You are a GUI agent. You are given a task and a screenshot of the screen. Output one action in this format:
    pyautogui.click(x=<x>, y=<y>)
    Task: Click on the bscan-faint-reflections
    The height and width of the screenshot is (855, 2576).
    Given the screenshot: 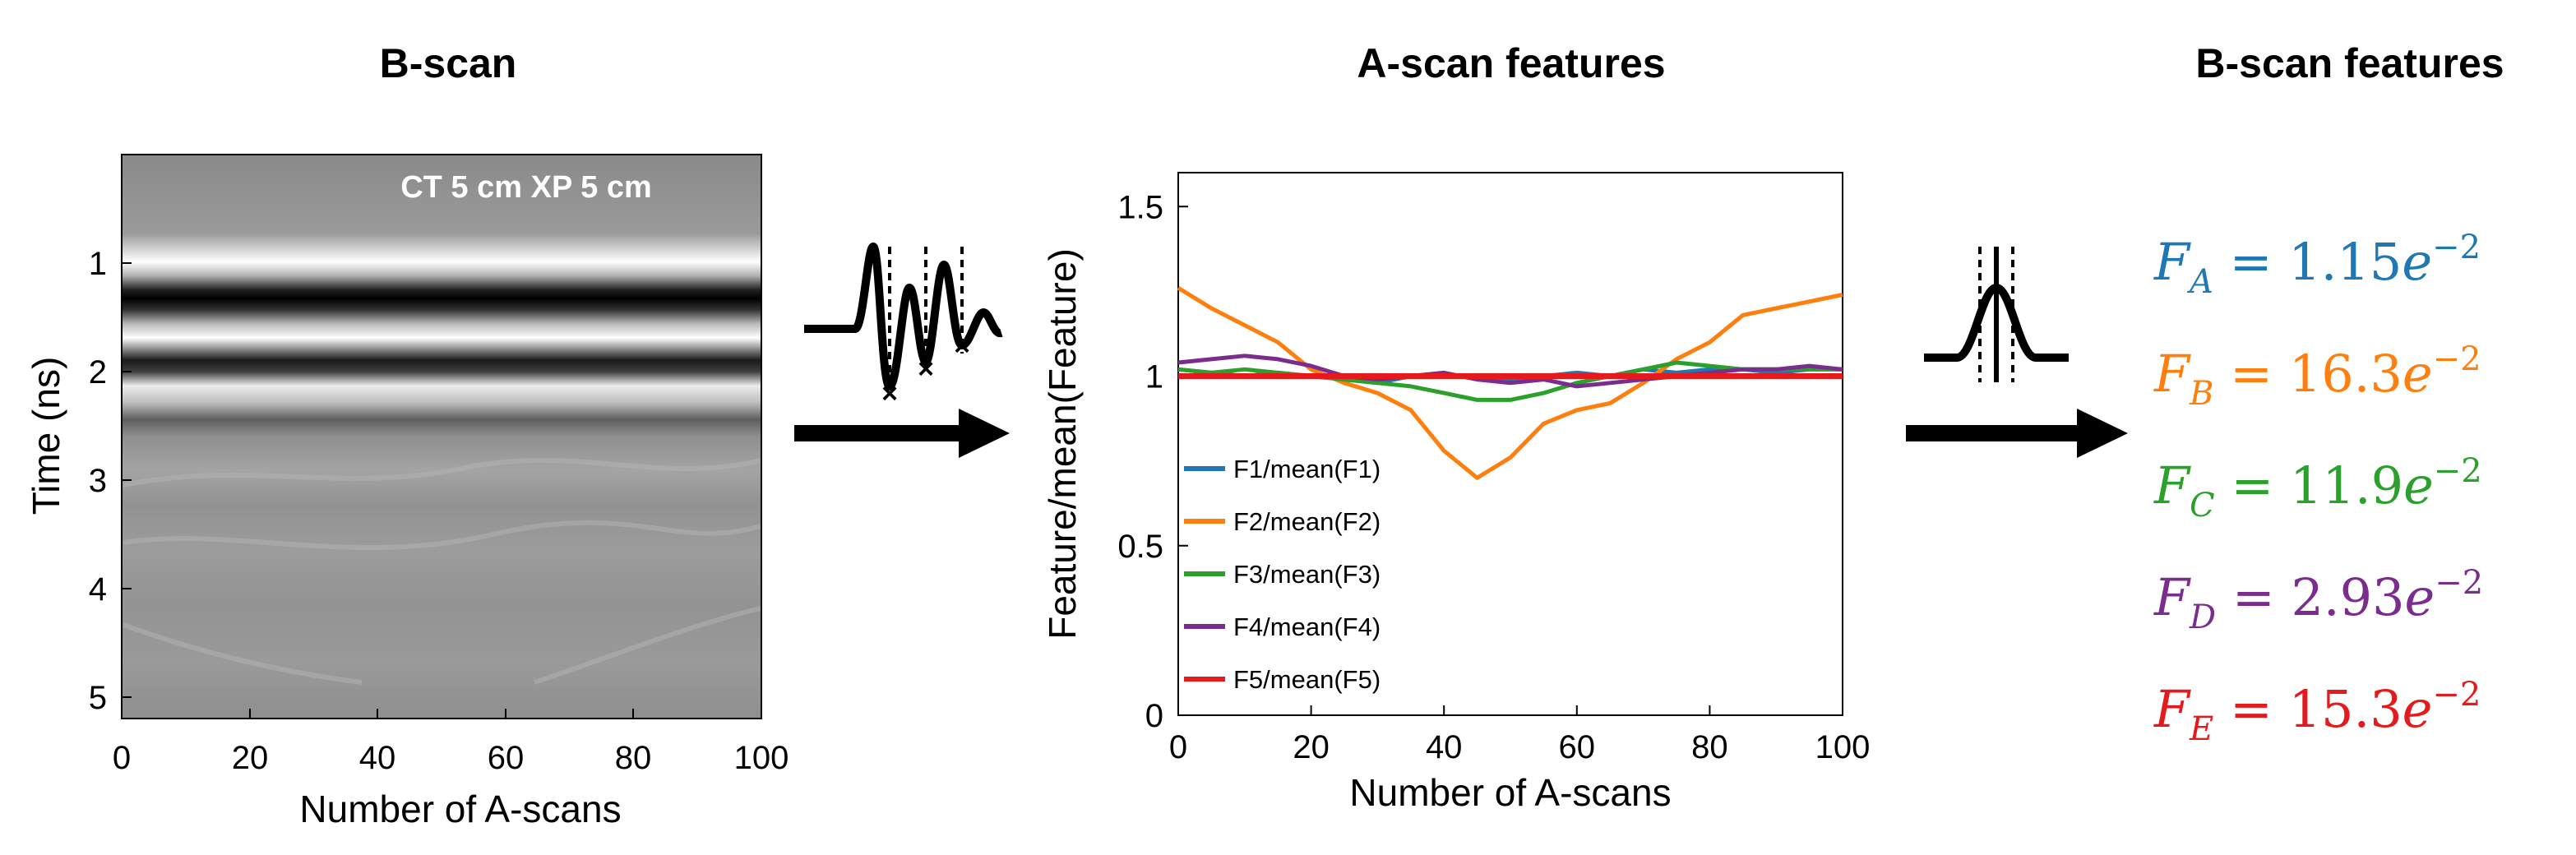 What is the action you would take?
    pyautogui.click(x=441, y=571)
    